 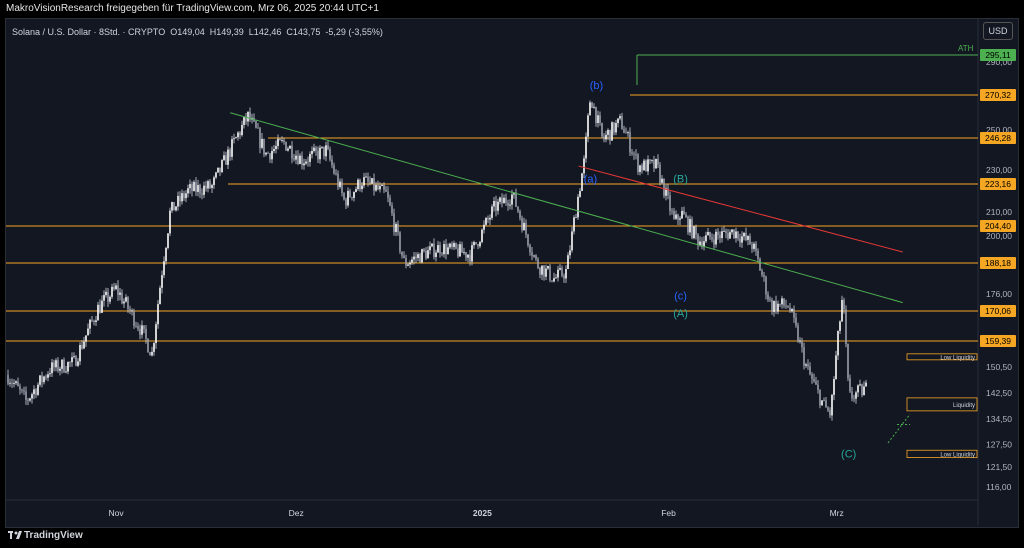 I want to click on level-price-tag, so click(x=998, y=138).